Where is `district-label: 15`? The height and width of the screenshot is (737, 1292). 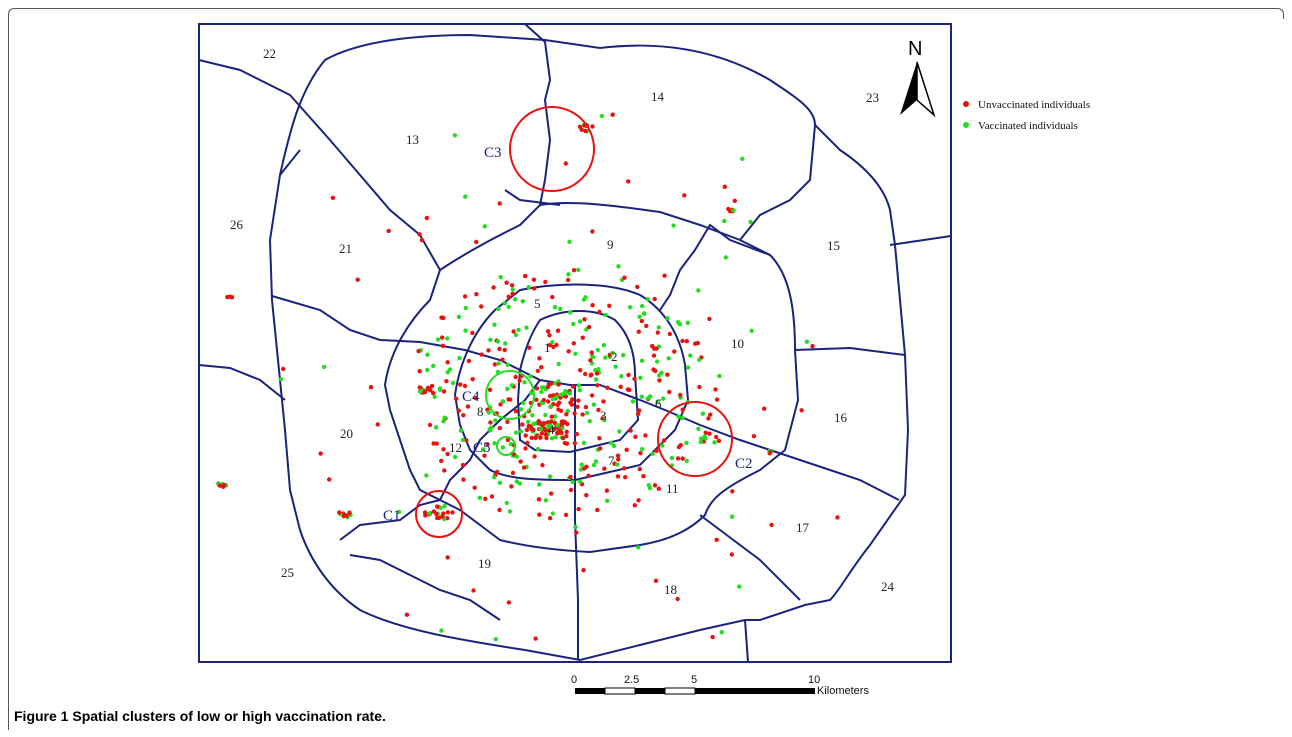
district-label: 15 is located at coordinates (833, 245).